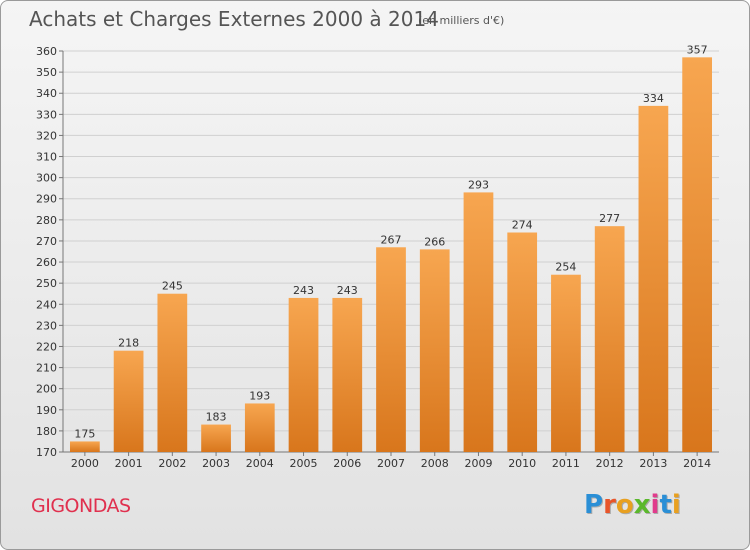 This screenshot has width=750, height=550. What do you see at coordinates (259, 427) in the screenshot?
I see `bar-2004` at bounding box center [259, 427].